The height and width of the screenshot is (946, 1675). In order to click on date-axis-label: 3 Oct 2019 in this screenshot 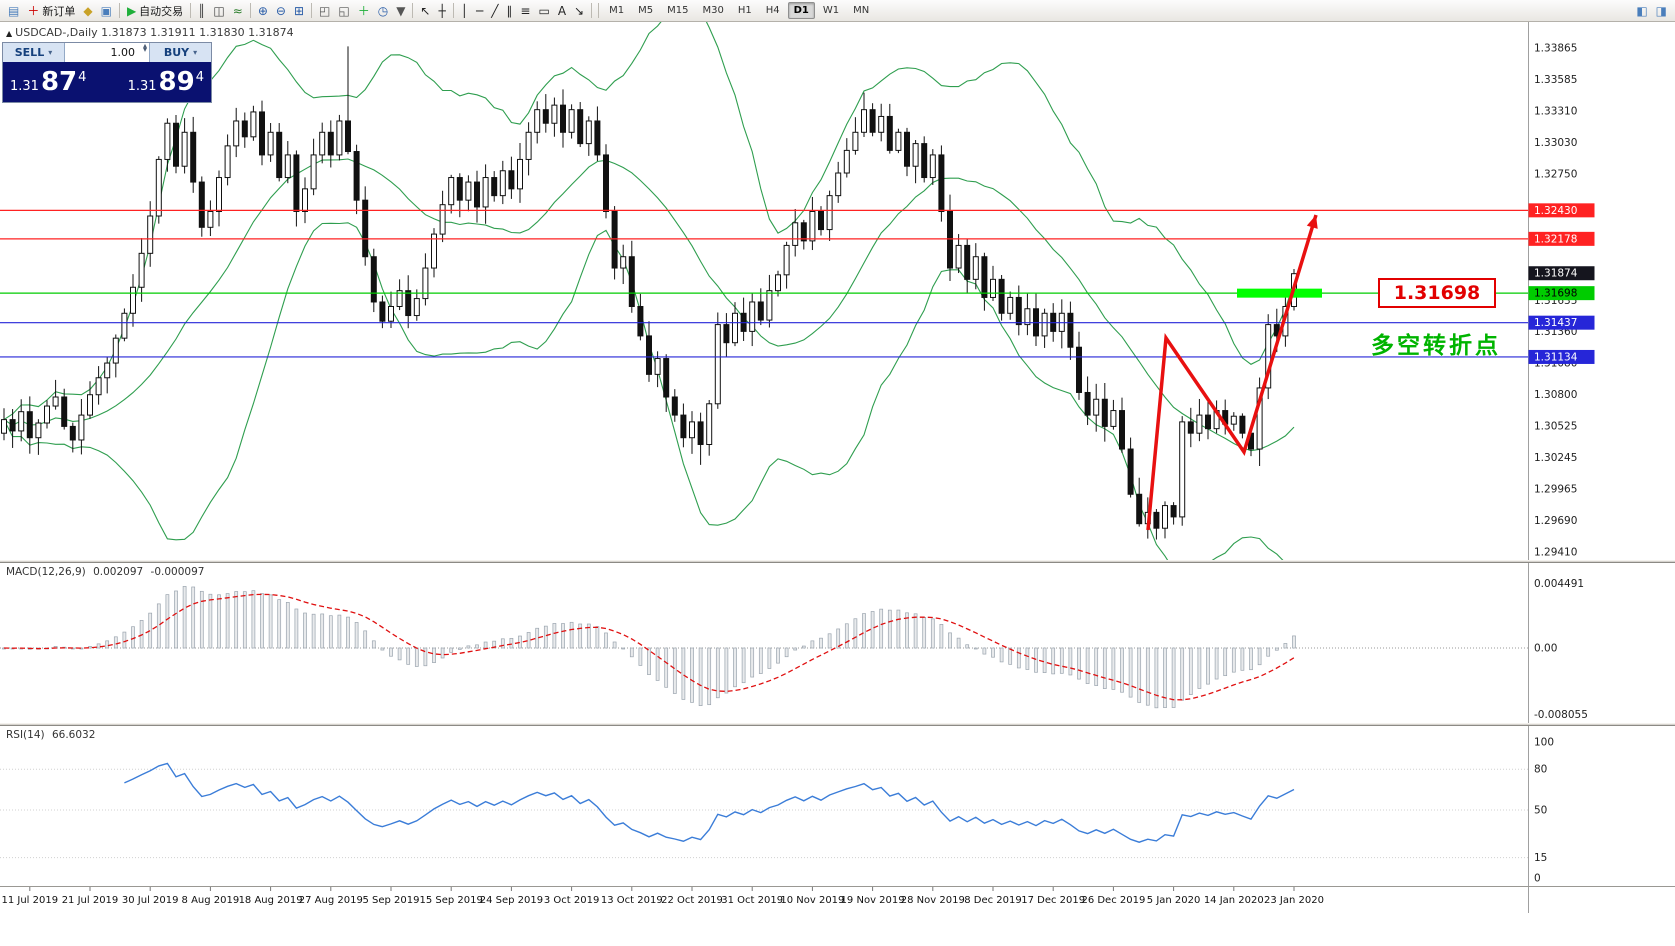, I will do `click(571, 900)`.